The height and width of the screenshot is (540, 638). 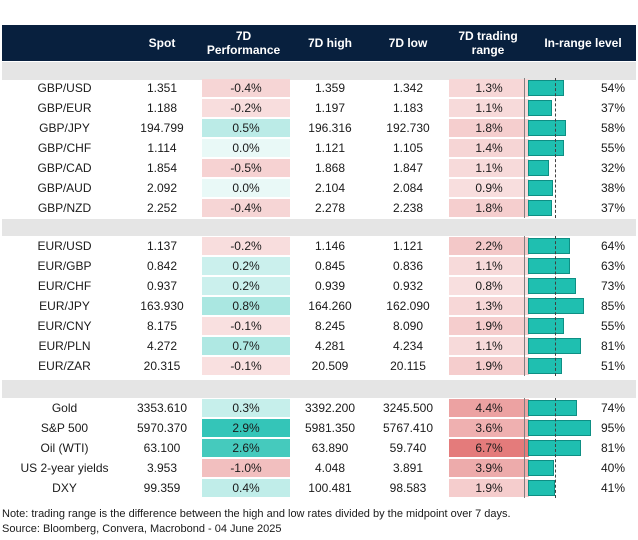 What do you see at coordinates (330, 408) in the screenshot?
I see `high-value: 3392.200` at bounding box center [330, 408].